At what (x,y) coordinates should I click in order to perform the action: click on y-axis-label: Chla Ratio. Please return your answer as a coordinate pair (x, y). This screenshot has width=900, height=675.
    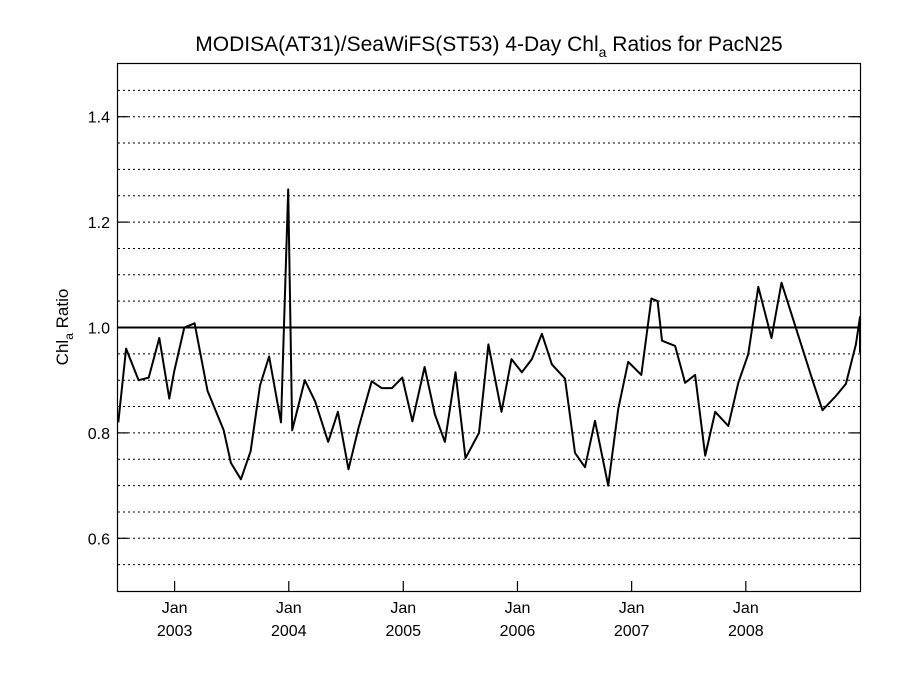
    Looking at the image, I should click on (64, 327).